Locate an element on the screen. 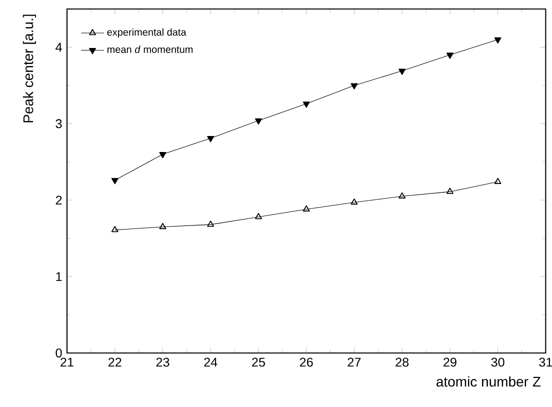 This screenshot has height=407, width=552. y-axis-title: Peak center [a.u.] is located at coordinates (29, 68).